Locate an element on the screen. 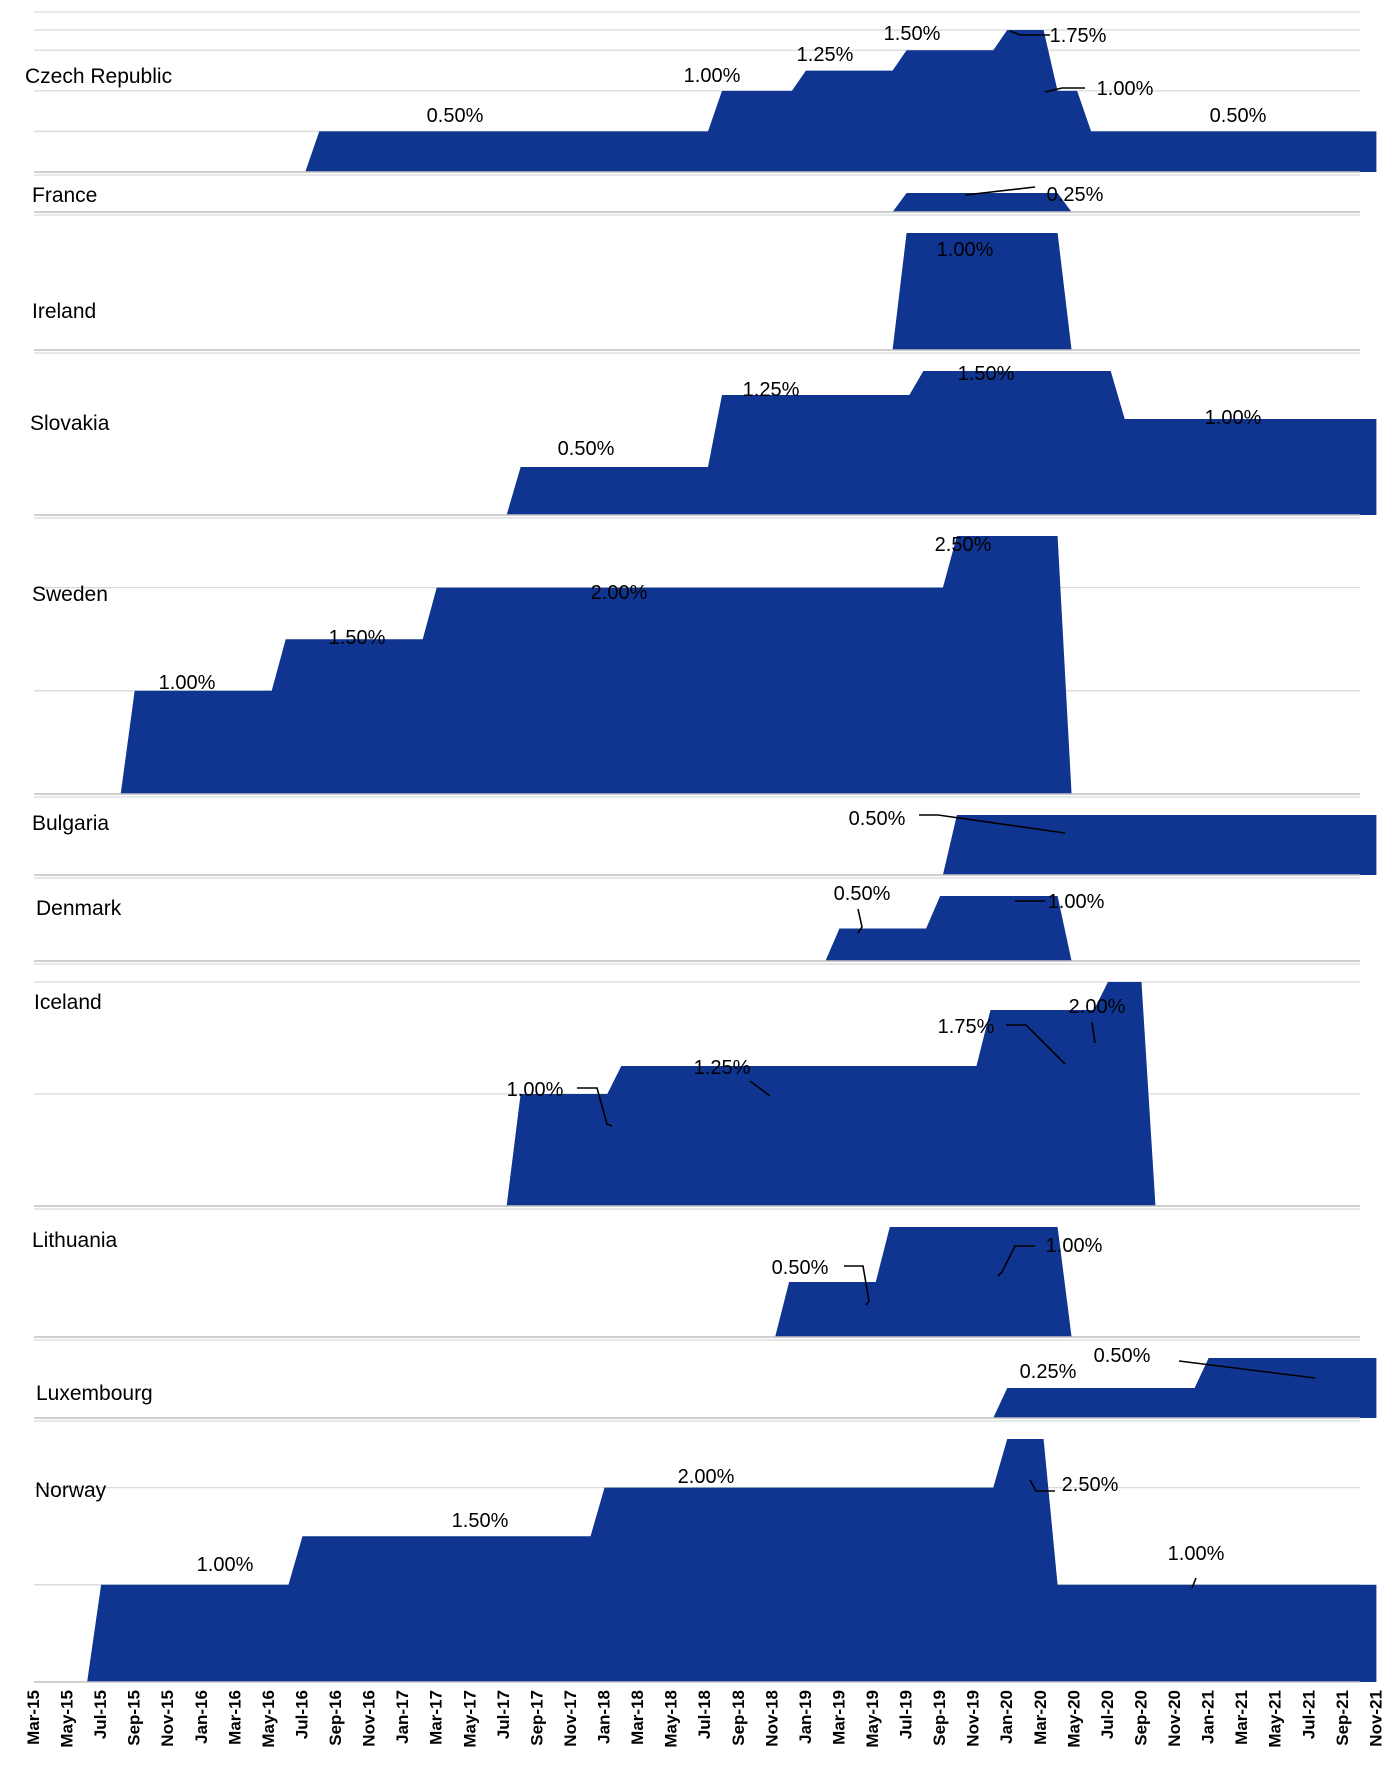 This screenshot has width=1396, height=1777. x-tick-label: Sep-19 is located at coordinates (939, 1718).